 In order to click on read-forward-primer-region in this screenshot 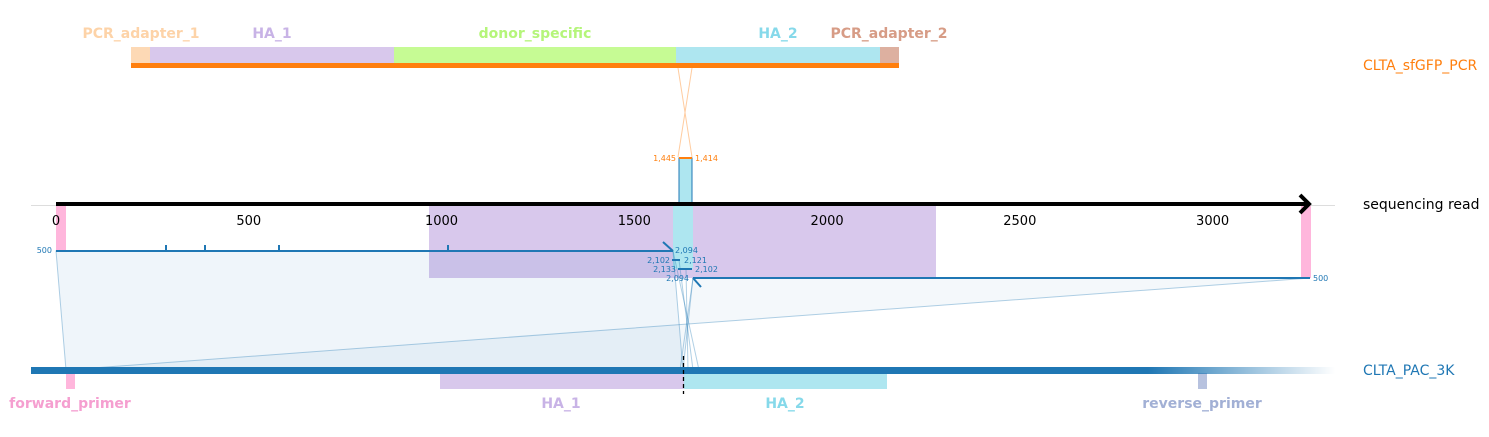, I will do `click(61, 228)`.